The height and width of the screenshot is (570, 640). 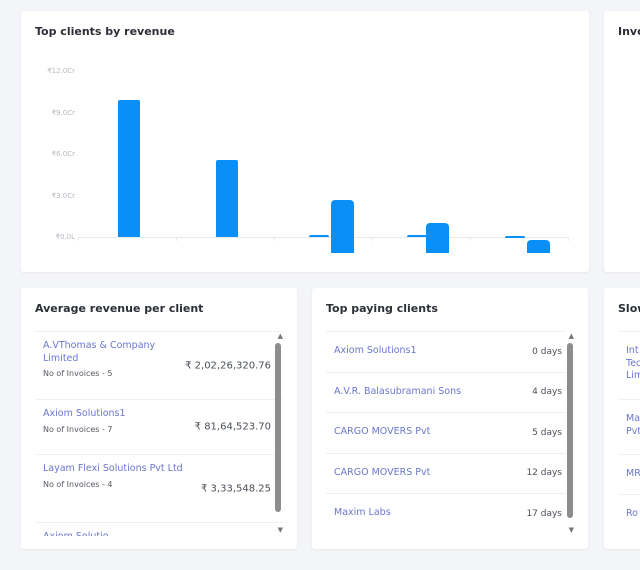 I want to click on slow-list: Int Tec Lim Ma Pvt MR Ro, so click(x=629, y=430).